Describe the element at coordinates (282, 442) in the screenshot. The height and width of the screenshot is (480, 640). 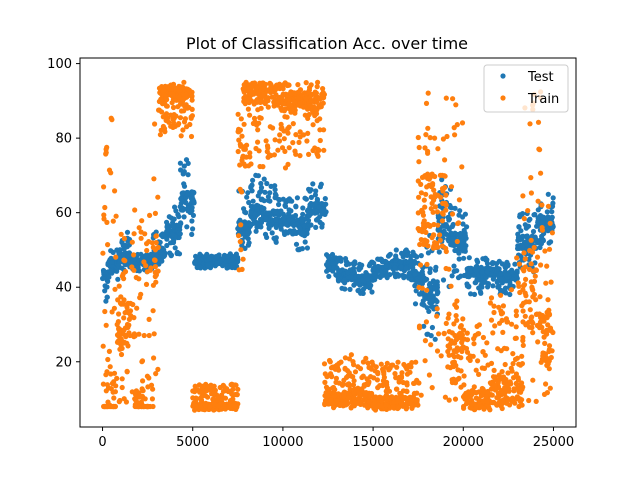
I see `x-tick-label: 10000` at that location.